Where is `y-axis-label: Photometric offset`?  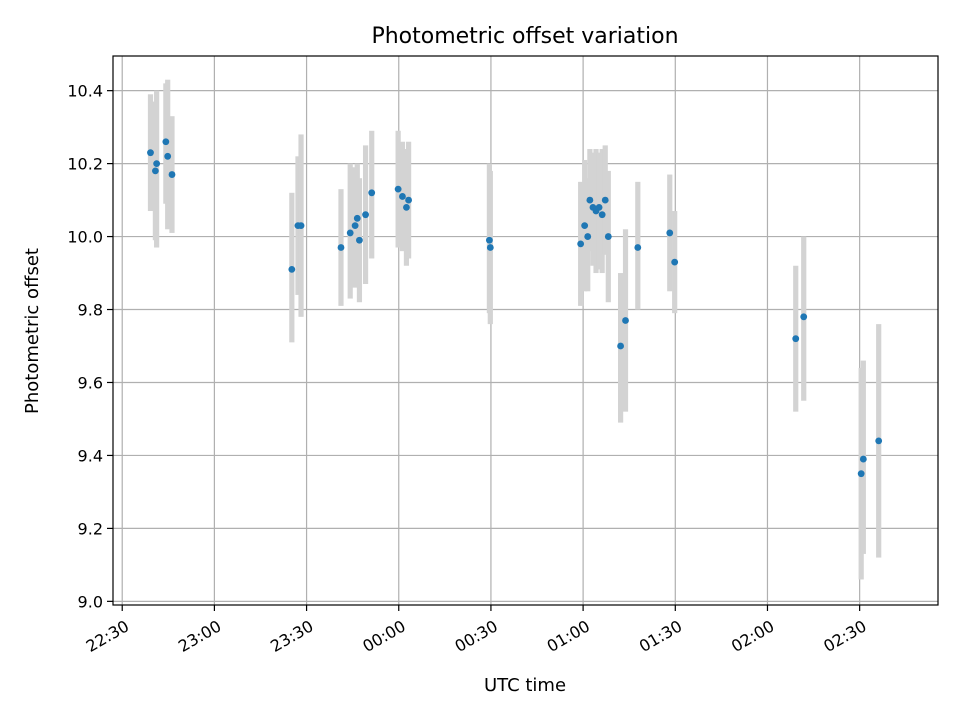 y-axis-label: Photometric offset is located at coordinates (32, 331).